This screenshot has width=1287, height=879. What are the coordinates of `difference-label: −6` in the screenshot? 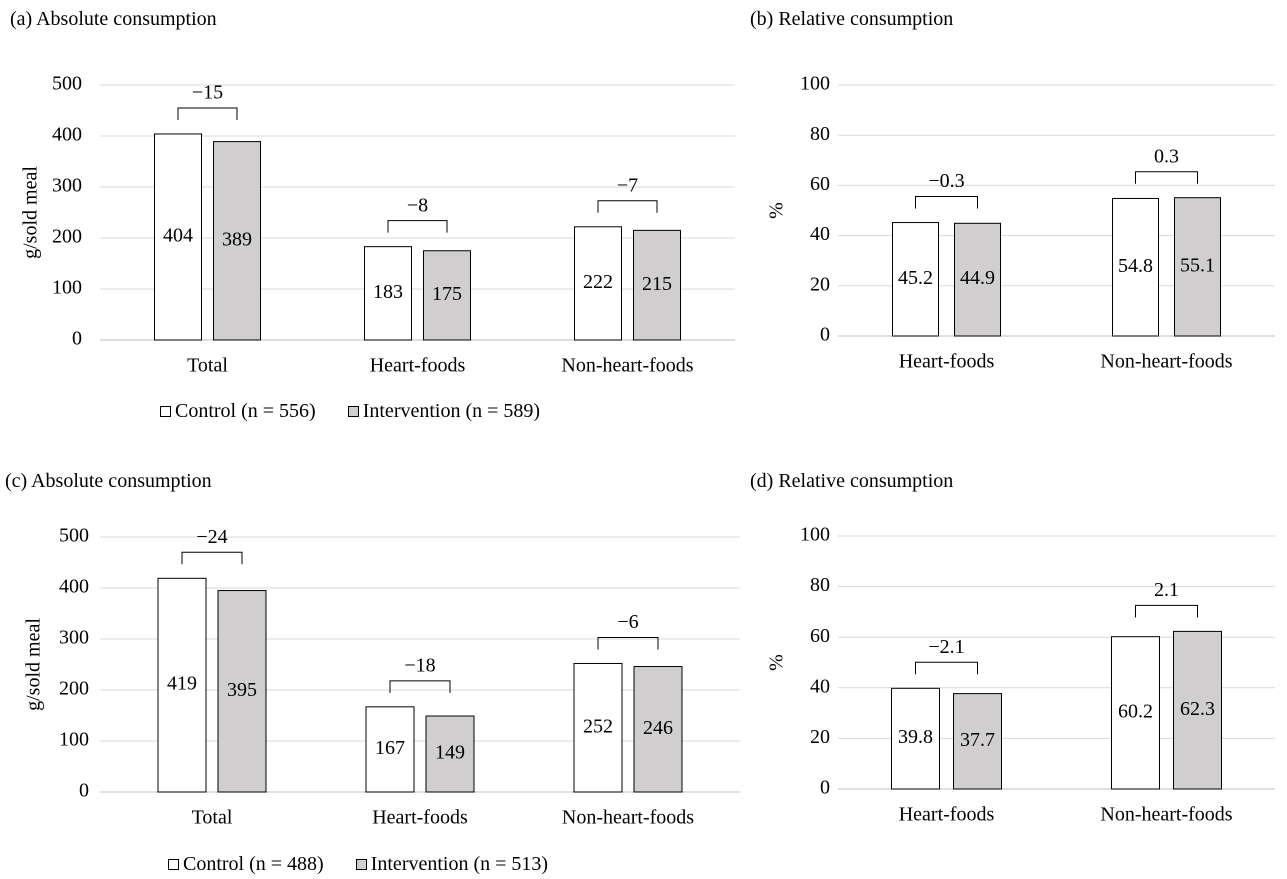 It's located at (627, 622).